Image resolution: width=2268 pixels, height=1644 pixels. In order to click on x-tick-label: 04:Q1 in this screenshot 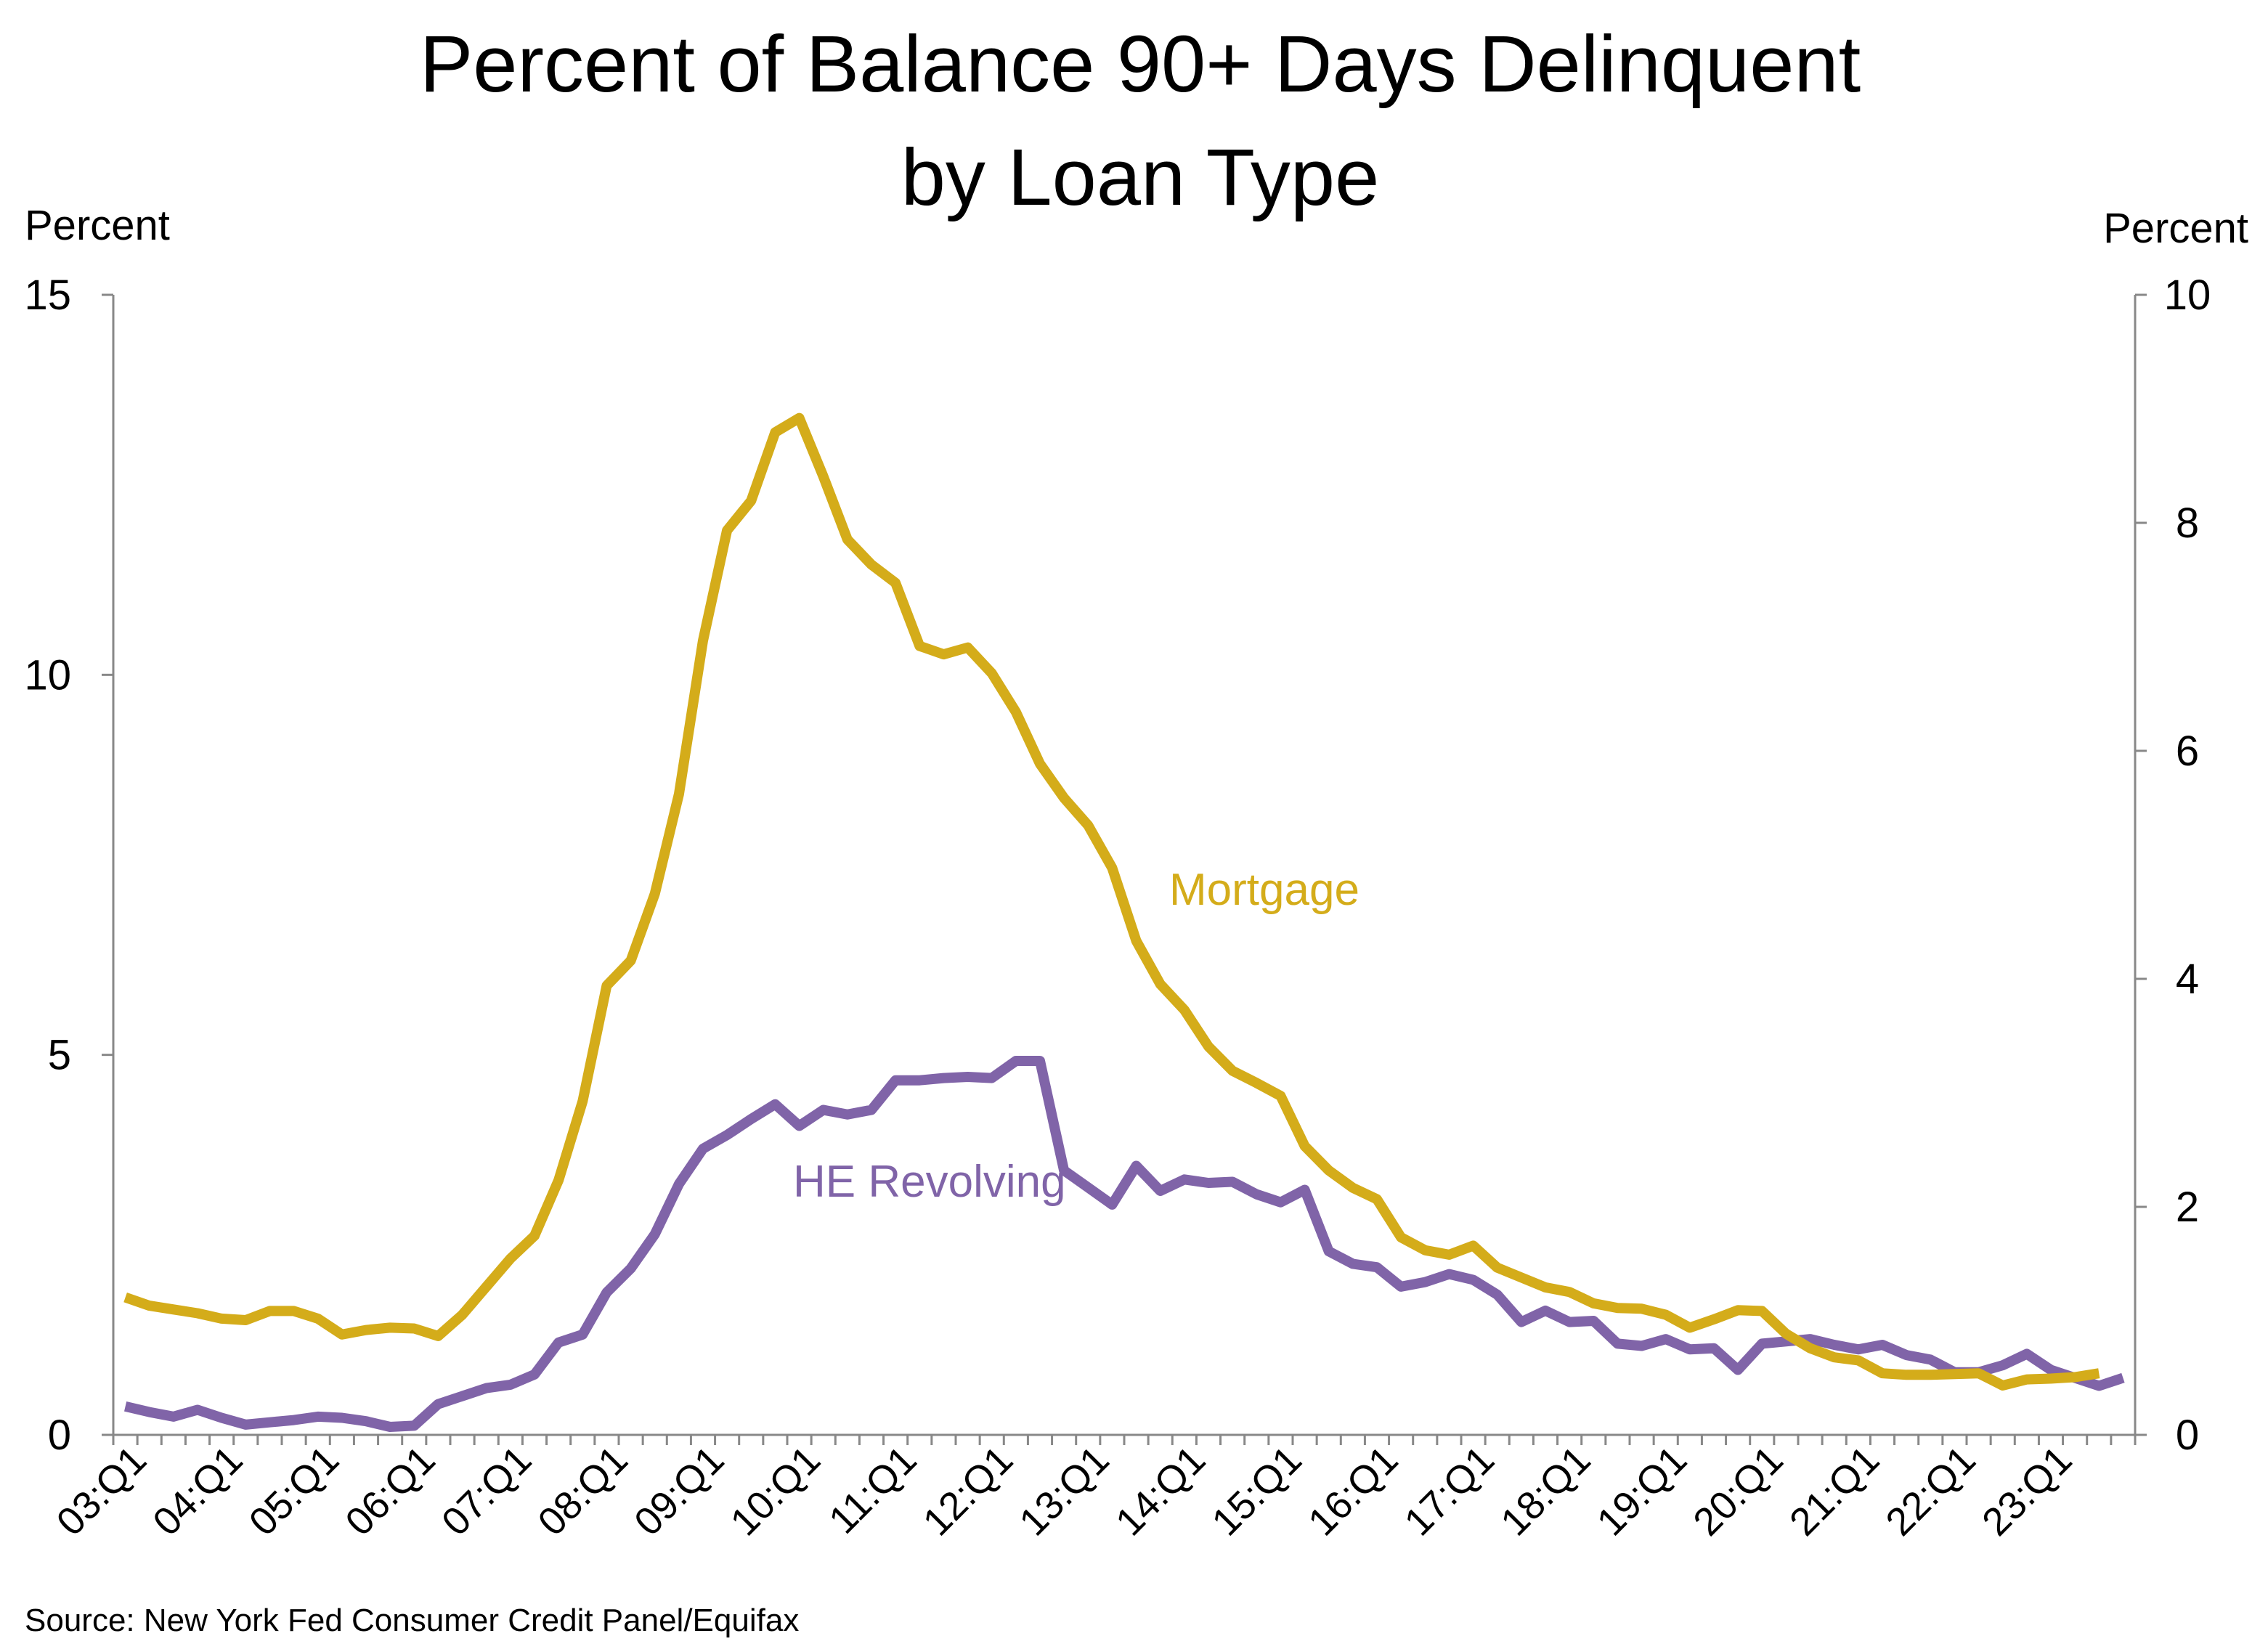, I will do `click(198, 1491)`.